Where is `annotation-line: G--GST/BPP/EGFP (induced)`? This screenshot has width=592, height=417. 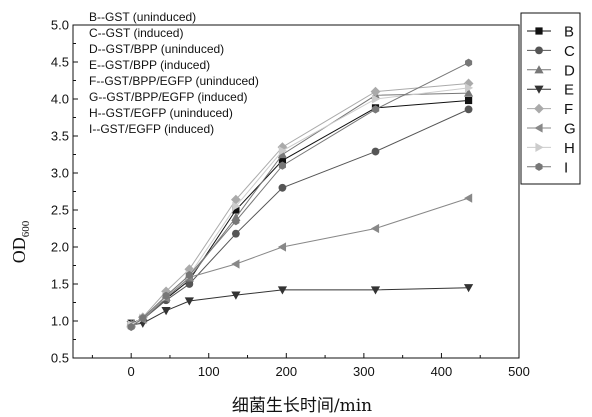
annotation-line: G--GST/BPP/EGFP (induced) is located at coordinates (168, 97).